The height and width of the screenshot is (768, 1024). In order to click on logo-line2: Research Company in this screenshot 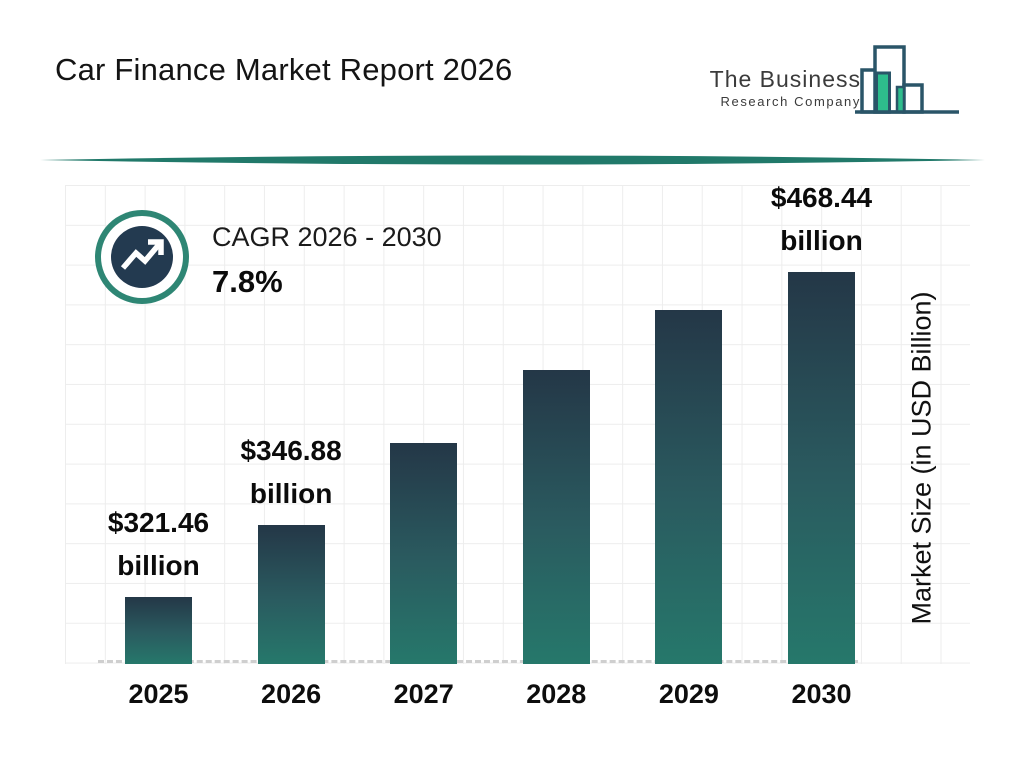, I will do `click(790, 101)`.